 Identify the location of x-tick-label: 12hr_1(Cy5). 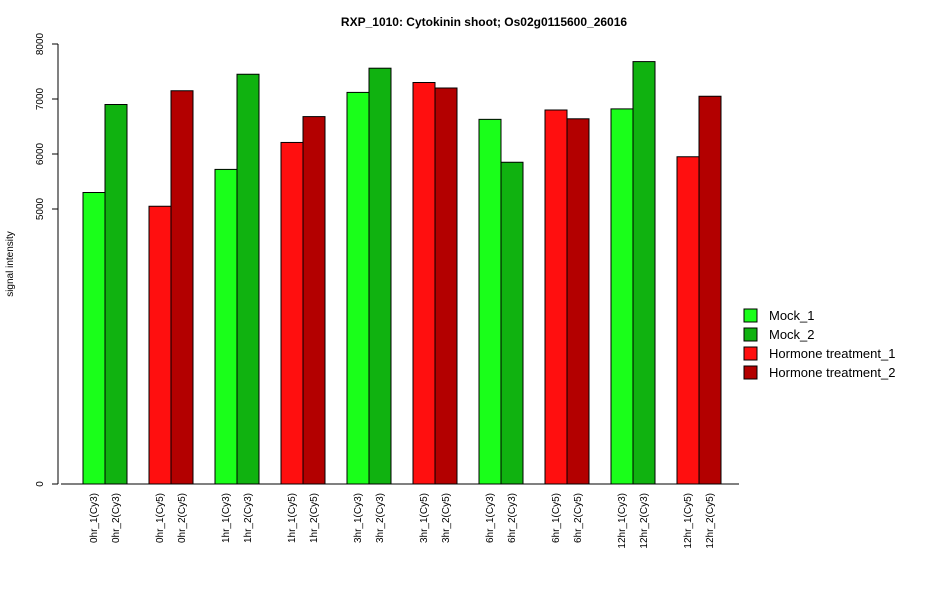
(688, 521).